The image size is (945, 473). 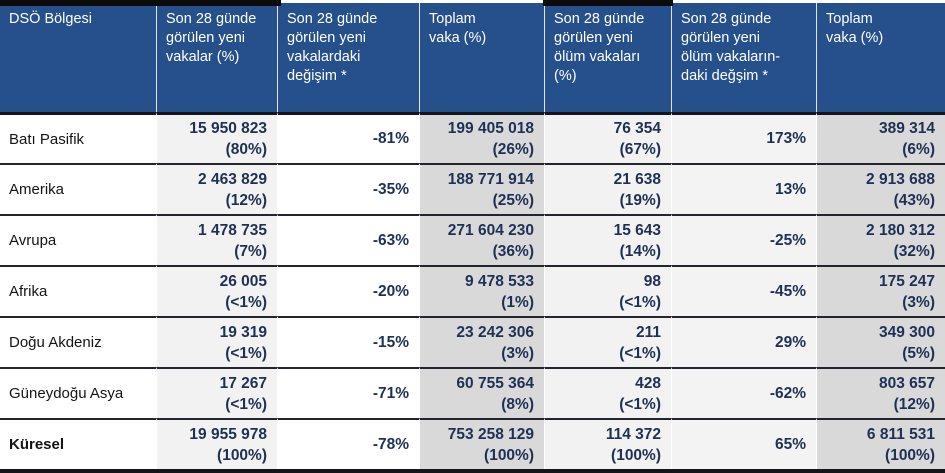 I want to click on cell-death-change: 29%, so click(x=744, y=341).